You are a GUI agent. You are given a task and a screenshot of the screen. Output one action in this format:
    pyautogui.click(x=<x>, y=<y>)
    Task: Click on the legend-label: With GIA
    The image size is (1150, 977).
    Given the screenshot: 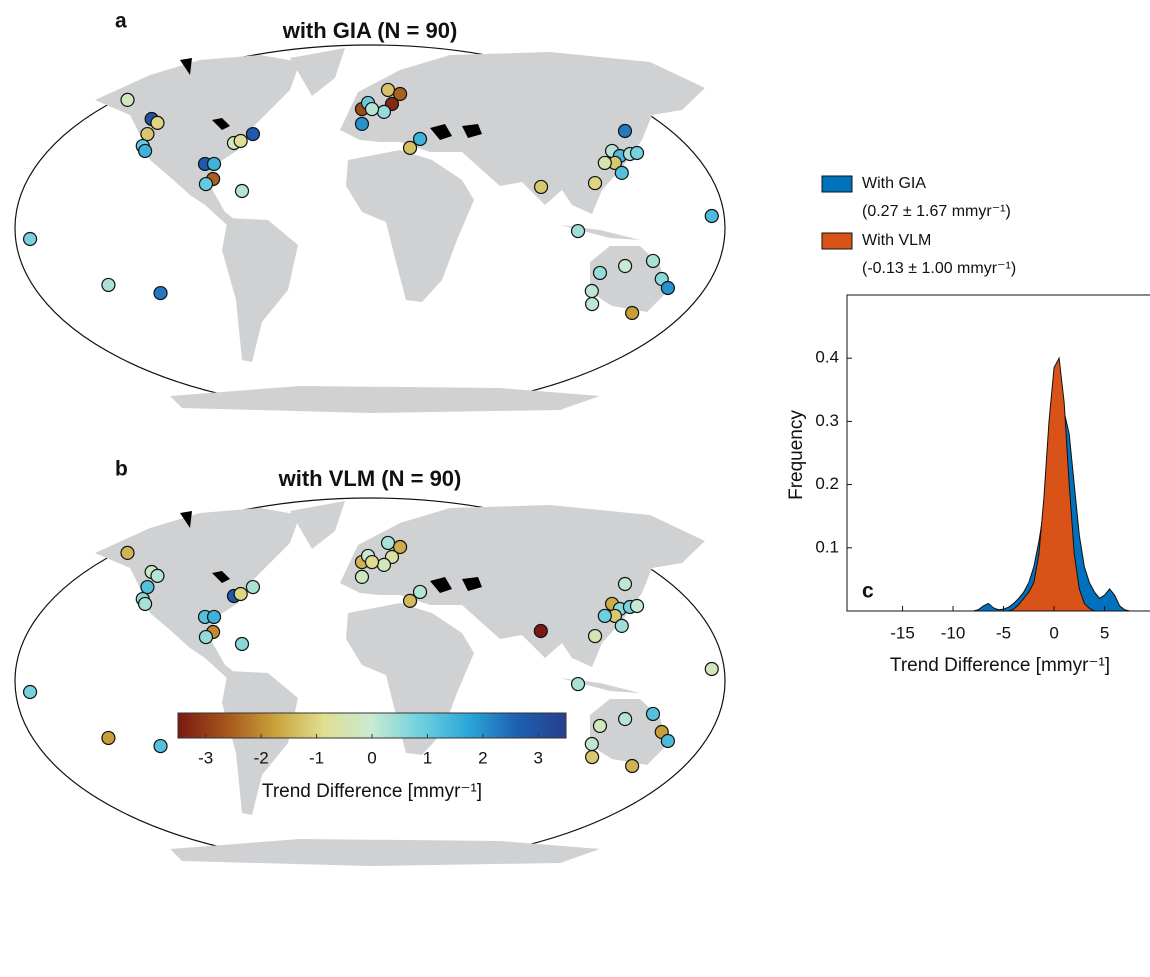 What is the action you would take?
    pyautogui.click(x=894, y=183)
    